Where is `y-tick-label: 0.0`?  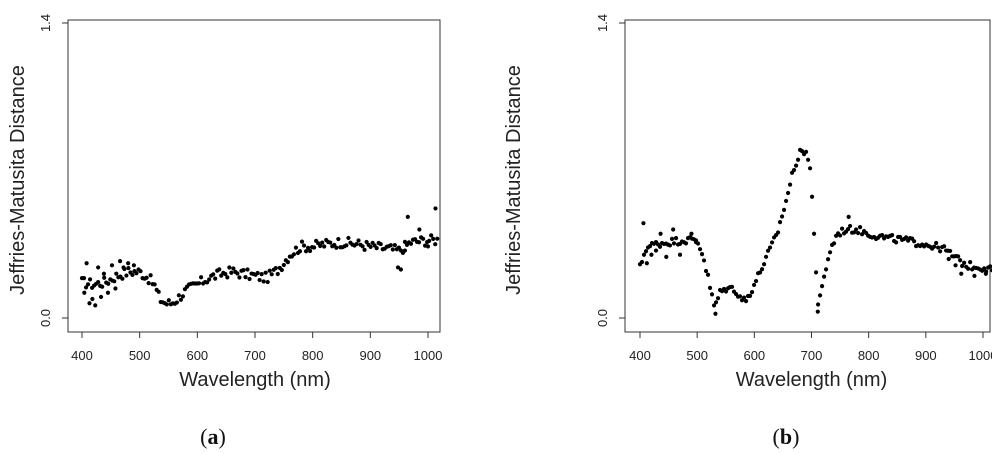
y-tick-label: 0.0 is located at coordinates (602, 318).